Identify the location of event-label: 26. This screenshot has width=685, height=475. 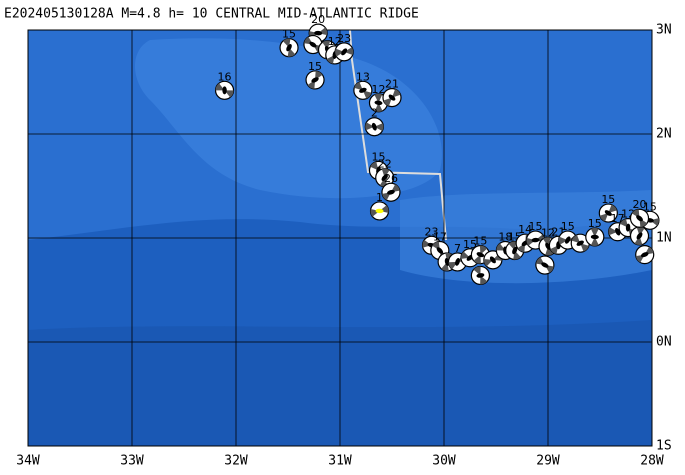
(391, 178).